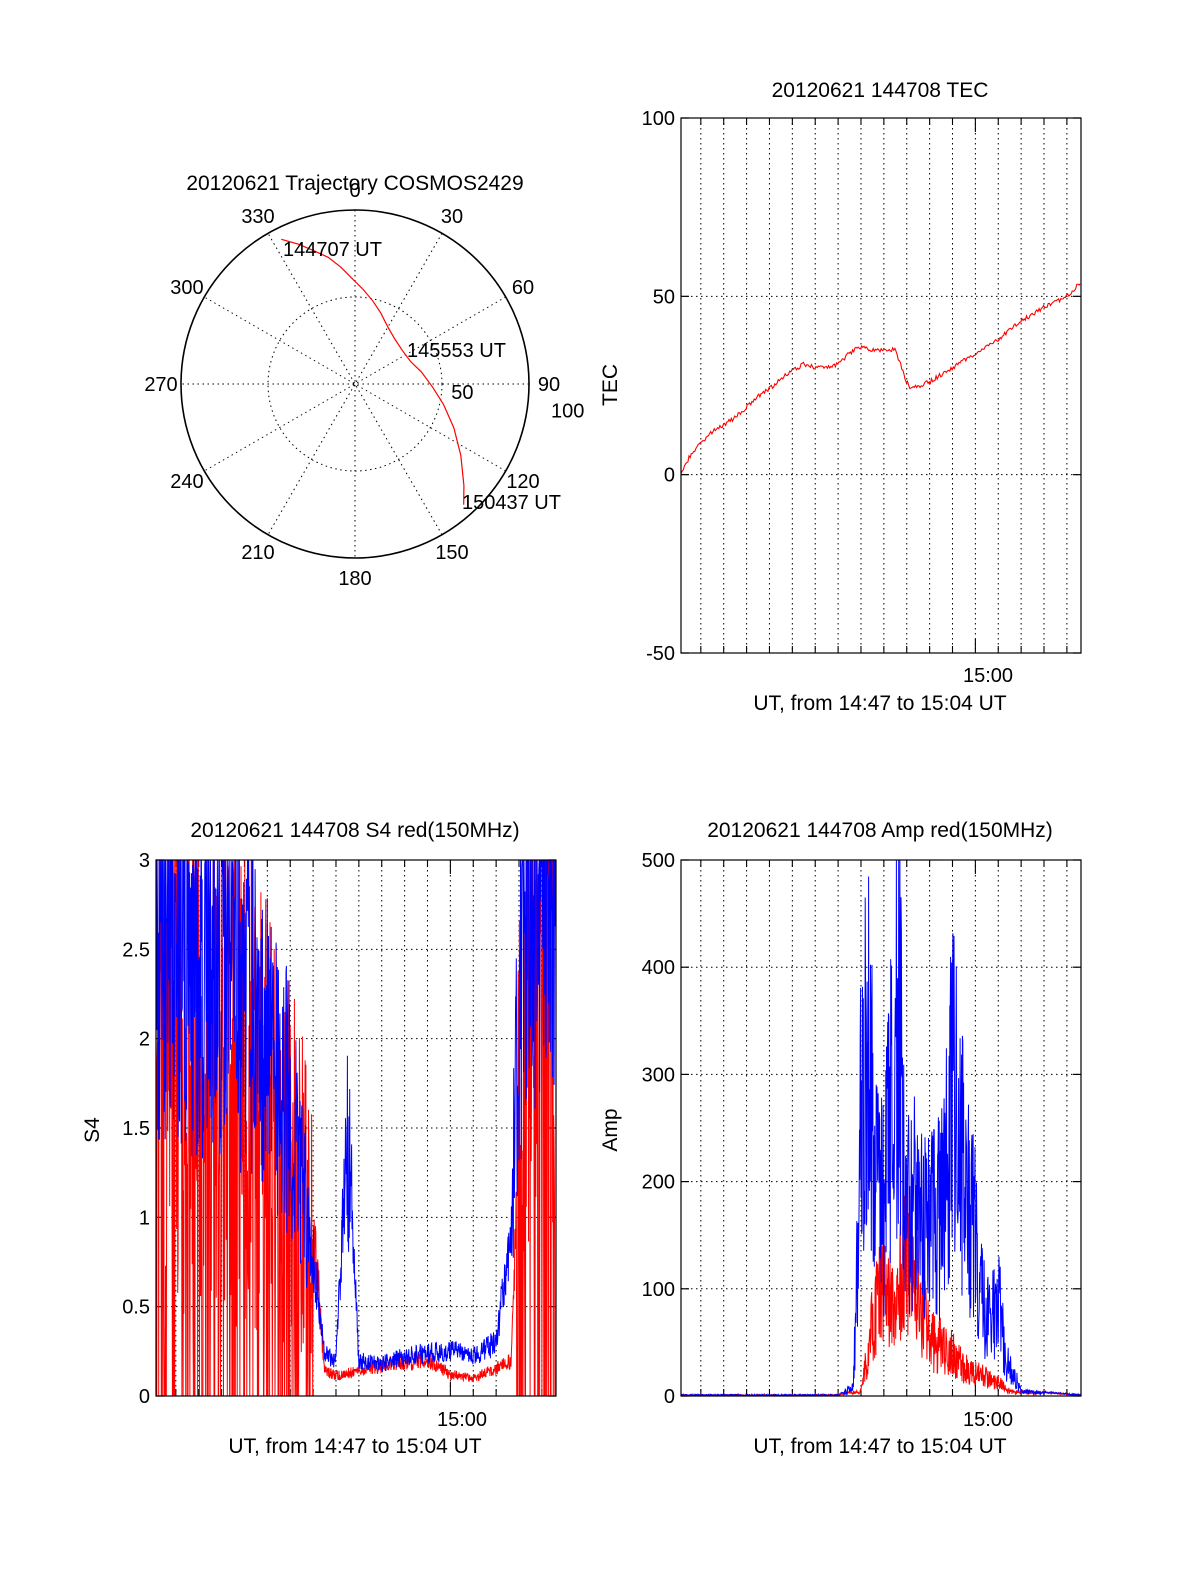  I want to click on polar-ring-grid, so click(355, 384).